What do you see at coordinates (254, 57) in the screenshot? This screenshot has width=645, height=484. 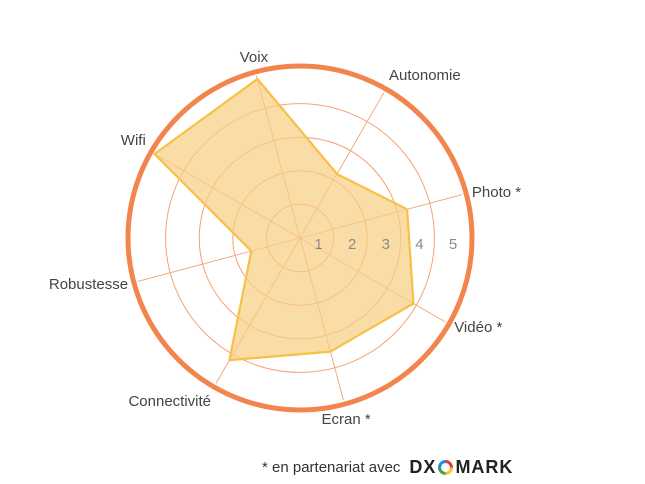 I see `axis-label-8: Voix` at bounding box center [254, 57].